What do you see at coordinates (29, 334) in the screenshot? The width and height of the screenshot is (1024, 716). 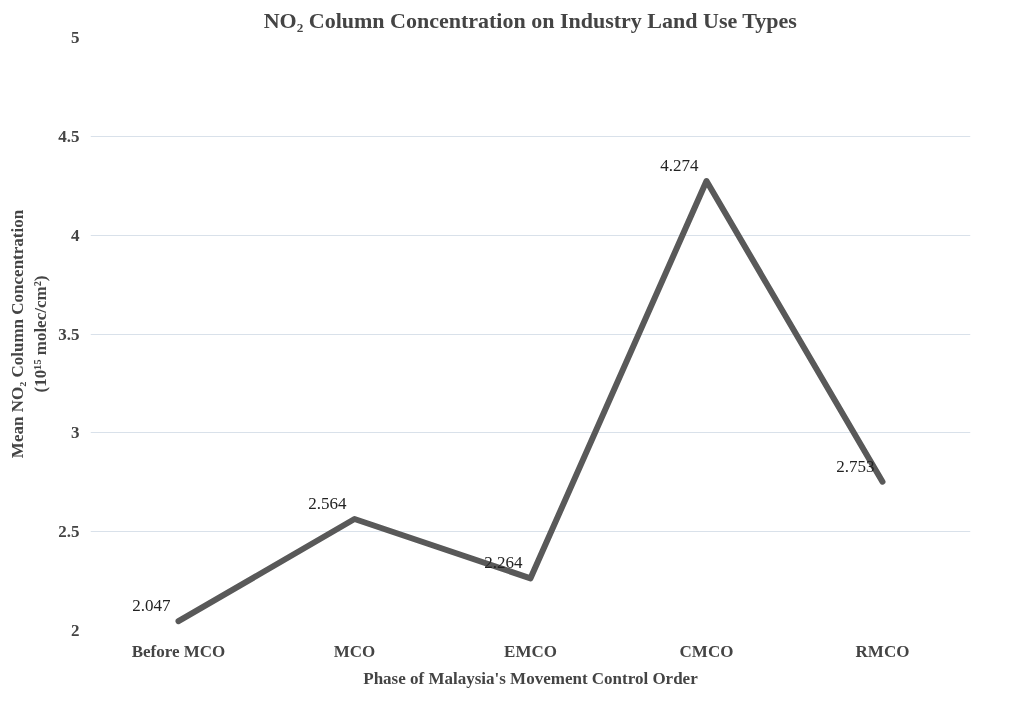 I see `y-axis-title: Mean NO₂ Column Concentration (10¹⁵ molec/cm²)` at bounding box center [29, 334].